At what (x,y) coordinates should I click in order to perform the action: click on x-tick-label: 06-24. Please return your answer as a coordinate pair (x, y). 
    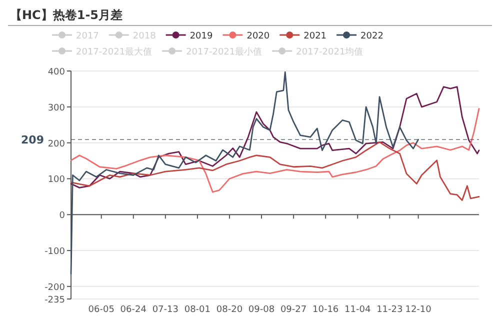
    Looking at the image, I should click on (133, 310).